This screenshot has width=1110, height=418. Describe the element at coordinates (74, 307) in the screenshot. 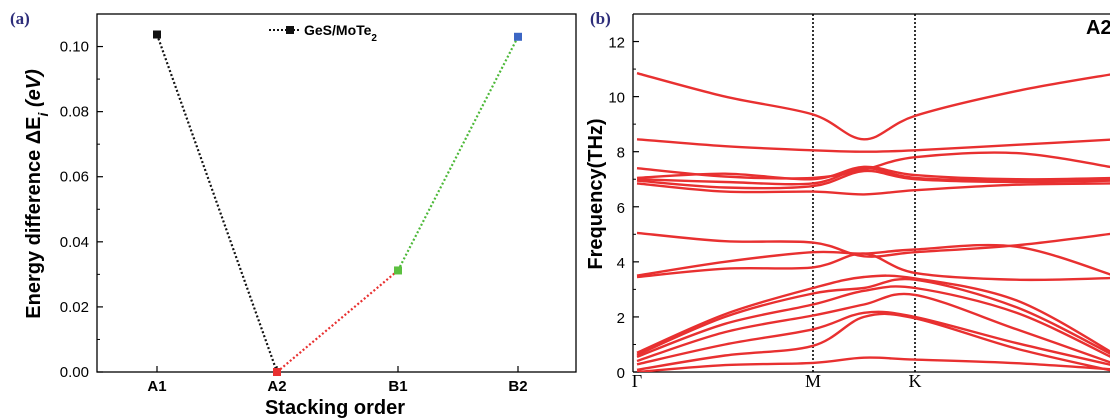

I see `y-tick-label: 0.02` at that location.